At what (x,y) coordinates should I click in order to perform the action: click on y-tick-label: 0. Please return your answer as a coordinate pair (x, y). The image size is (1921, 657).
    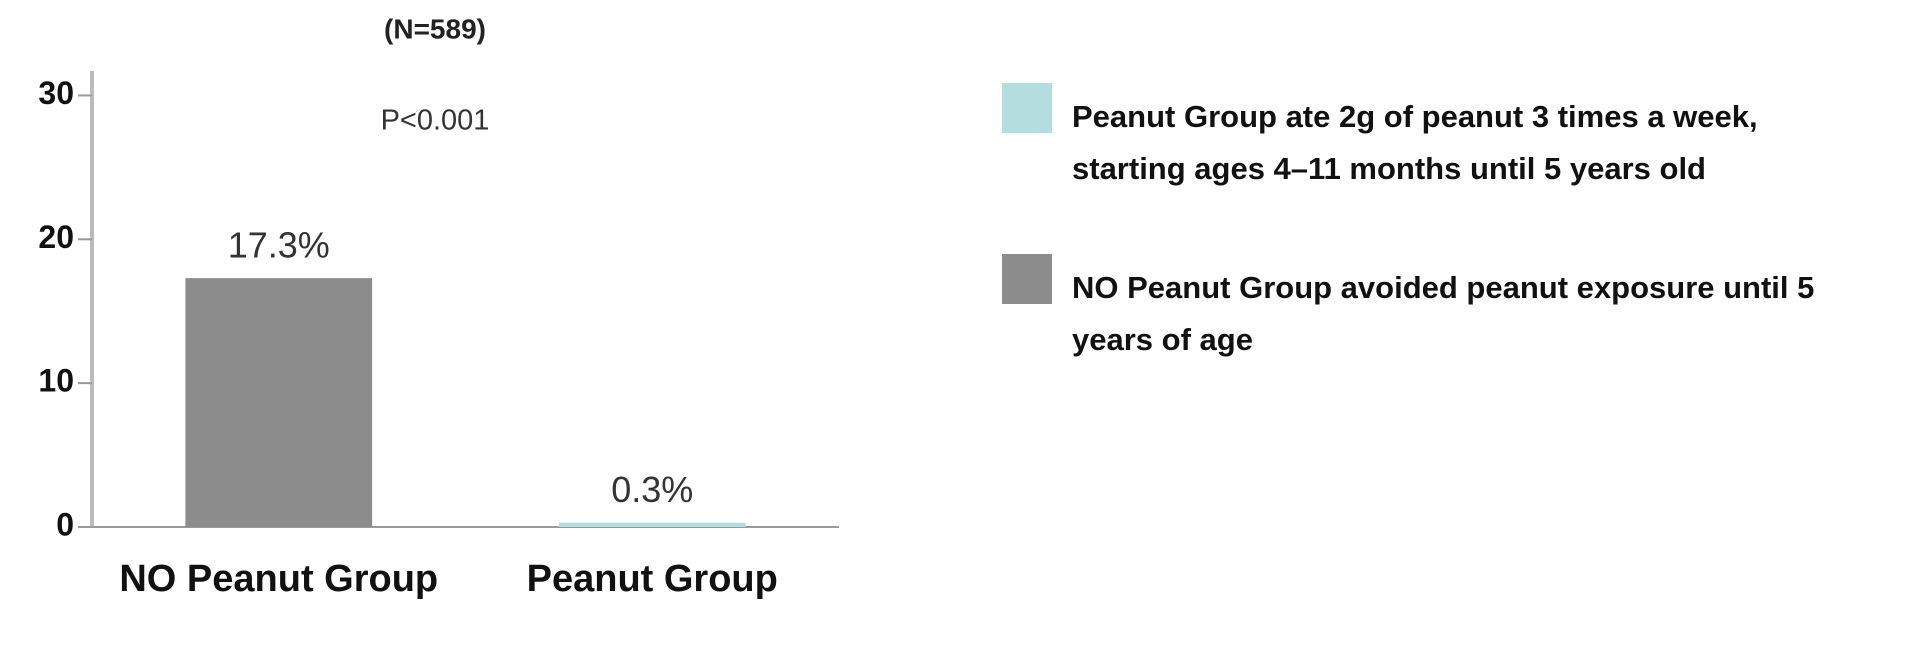
    Looking at the image, I should click on (65, 524).